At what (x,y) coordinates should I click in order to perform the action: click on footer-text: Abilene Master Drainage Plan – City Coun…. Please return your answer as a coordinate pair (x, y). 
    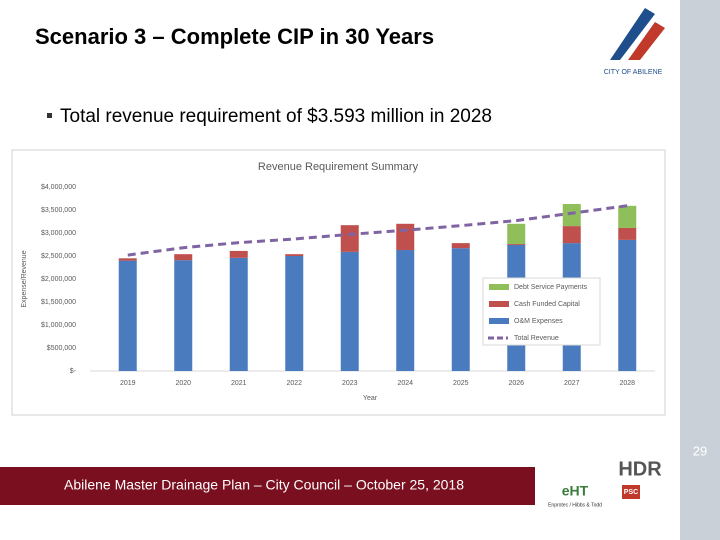
    Looking at the image, I should click on (264, 485).